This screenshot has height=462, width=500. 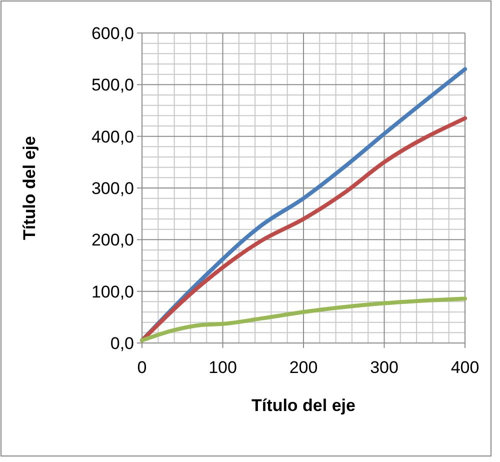 I want to click on y-tick-label: 300,0, so click(x=112, y=188).